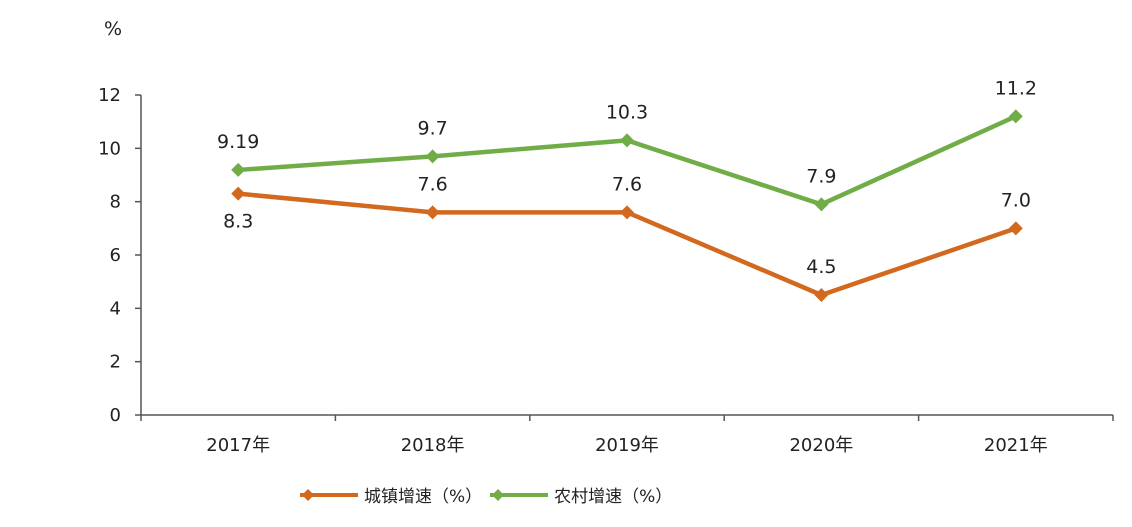 The width and height of the screenshot is (1132, 527). Describe the element at coordinates (113, 29) in the screenshot. I see `y-axis-unit: %` at that location.